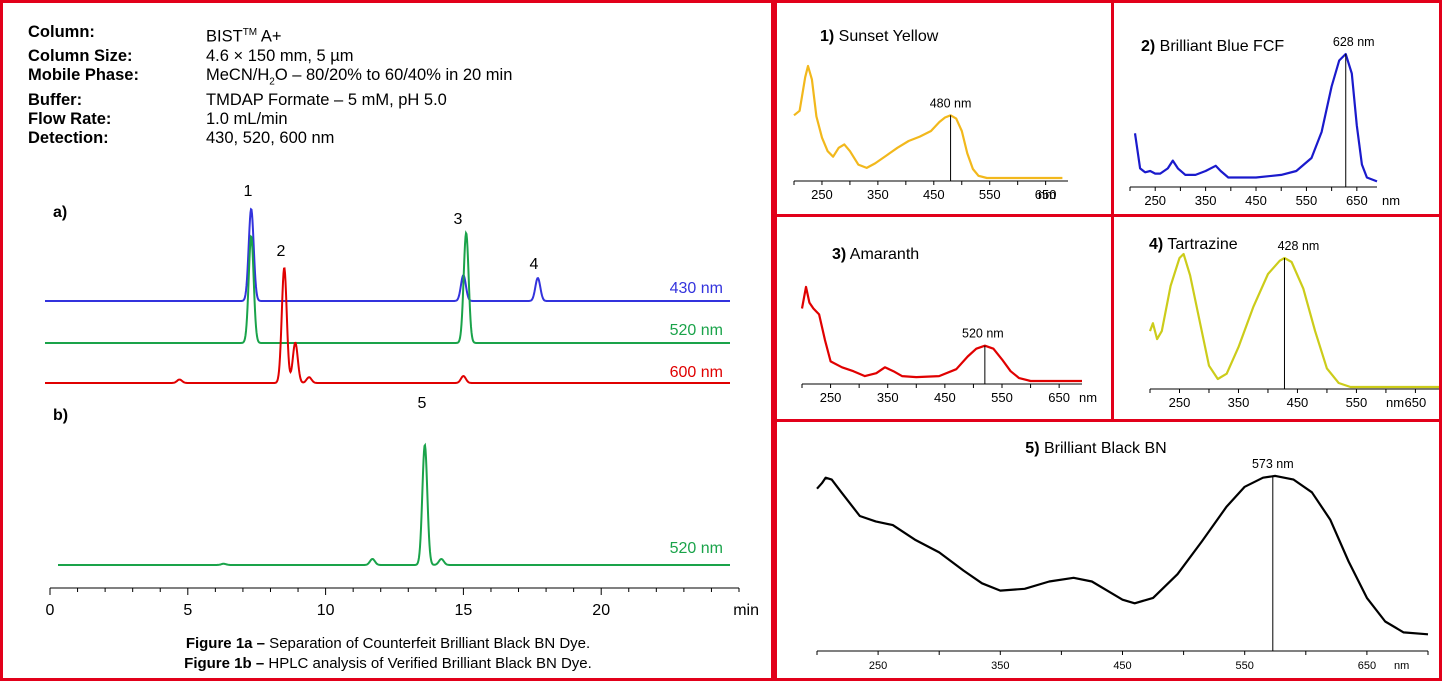 The height and width of the screenshot is (684, 1442). I want to click on spectrum-peak-label-5: 573 nm, so click(1273, 464).